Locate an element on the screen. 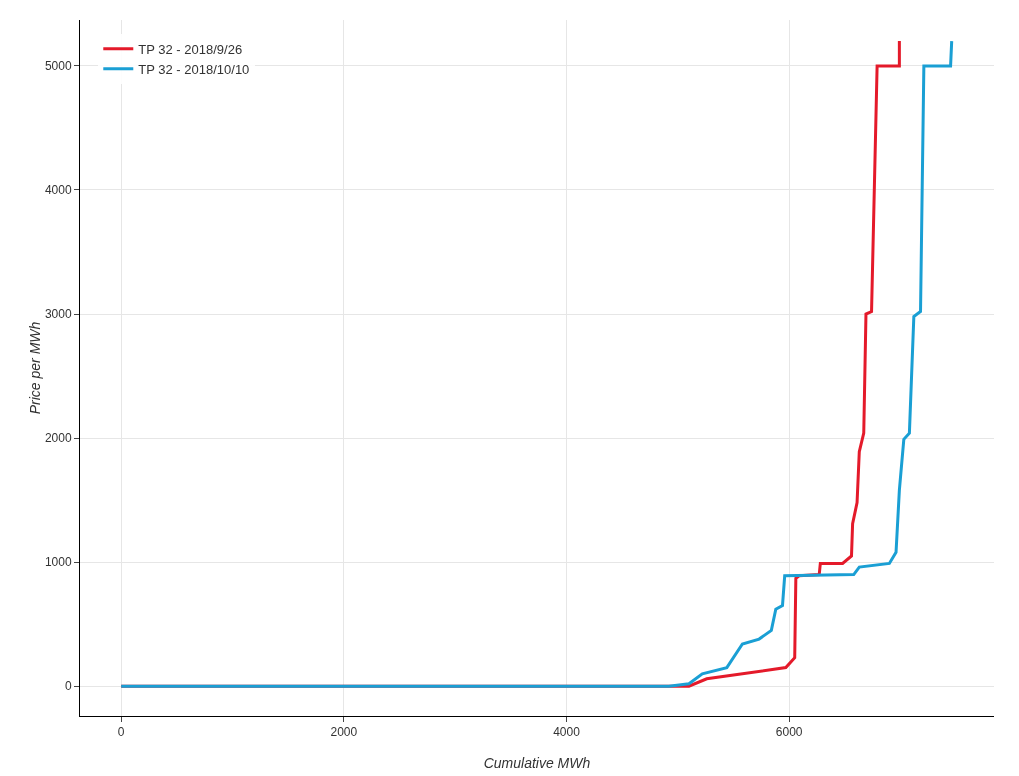  y-axis-title: Price per MWh is located at coordinates (34, 368).